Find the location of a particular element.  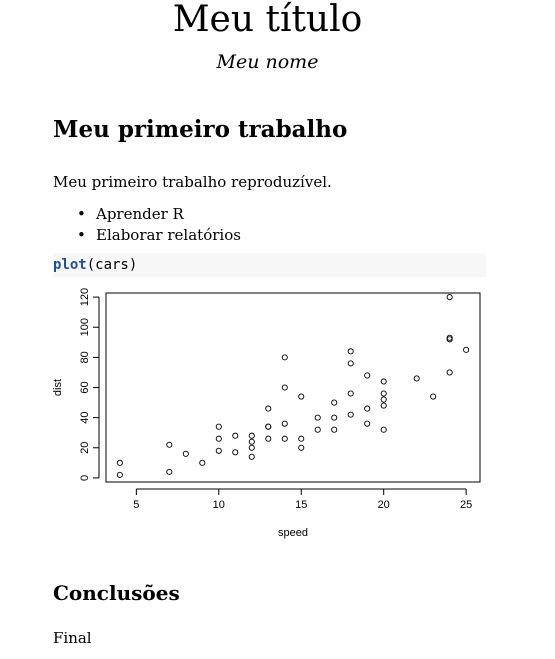

y-tick-label: 0 is located at coordinates (85, 478).